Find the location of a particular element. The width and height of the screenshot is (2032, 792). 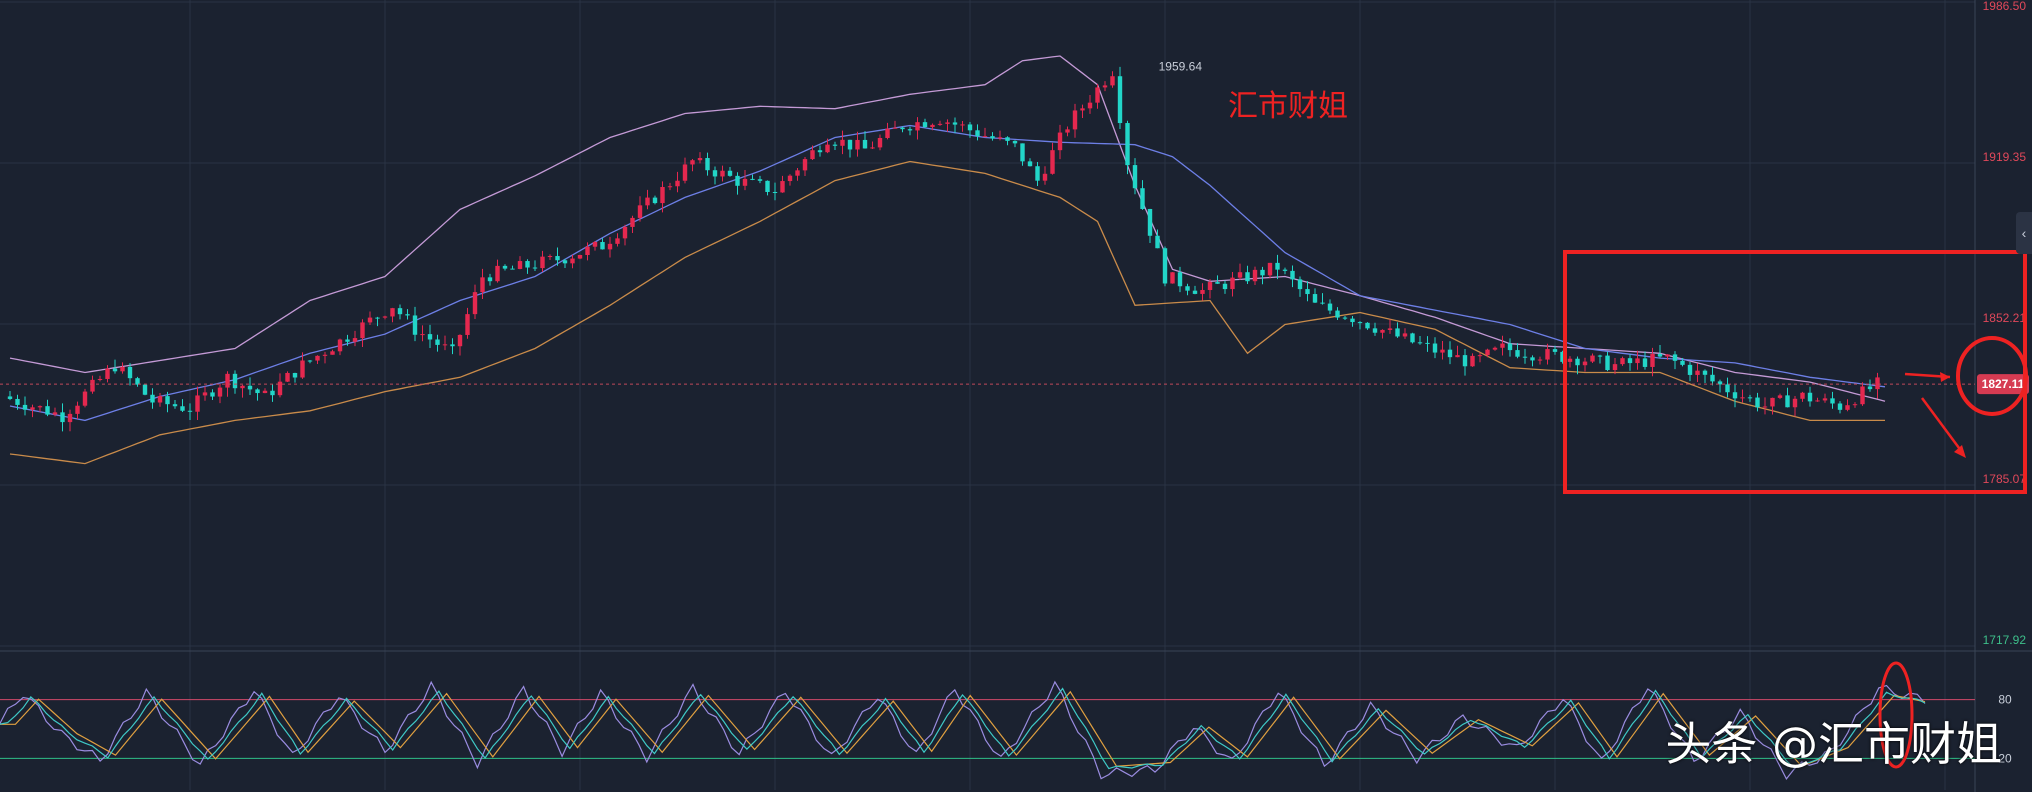

oscillator-level-label: 80 is located at coordinates (2005, 700).